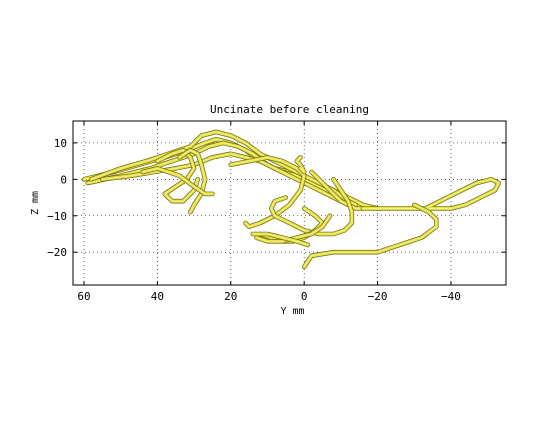  I want to click on x-tick-label: −40, so click(451, 296).